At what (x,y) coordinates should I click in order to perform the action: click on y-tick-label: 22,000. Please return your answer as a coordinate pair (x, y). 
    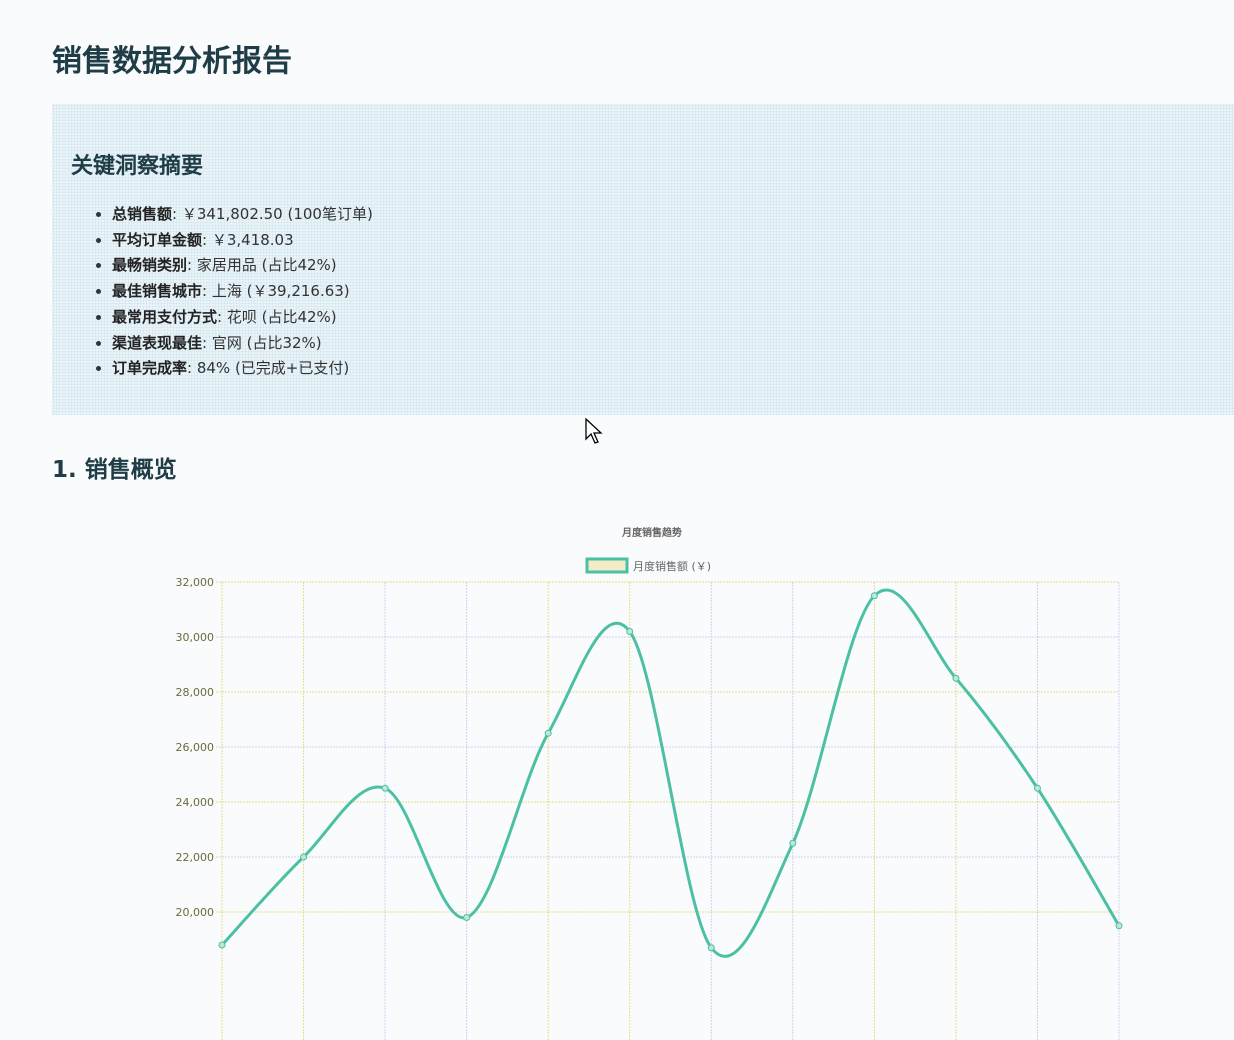
    Looking at the image, I should click on (195, 857).